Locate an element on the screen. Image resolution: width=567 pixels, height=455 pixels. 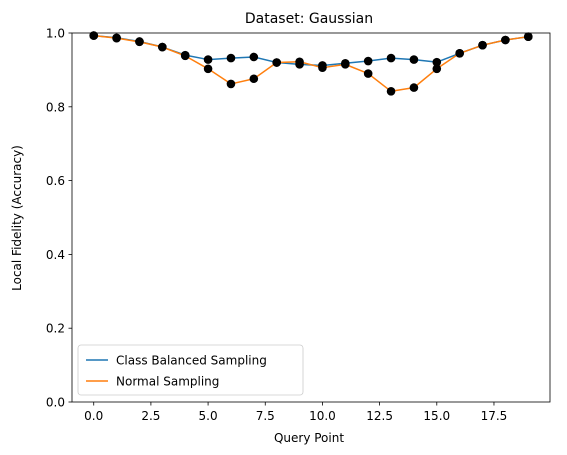
x-tick-label: 0.0 is located at coordinates (93, 416).